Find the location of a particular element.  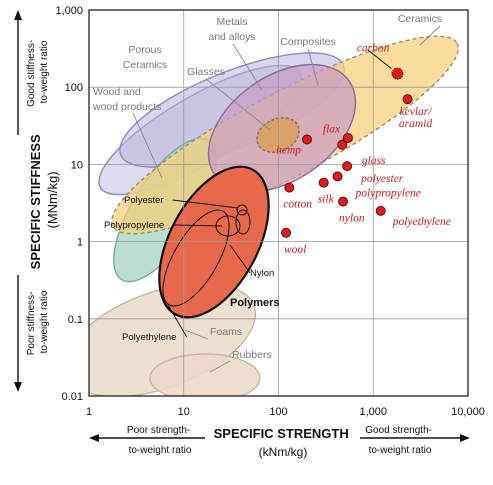

x-note-poor-line1: Poor strength- is located at coordinates (158, 430).